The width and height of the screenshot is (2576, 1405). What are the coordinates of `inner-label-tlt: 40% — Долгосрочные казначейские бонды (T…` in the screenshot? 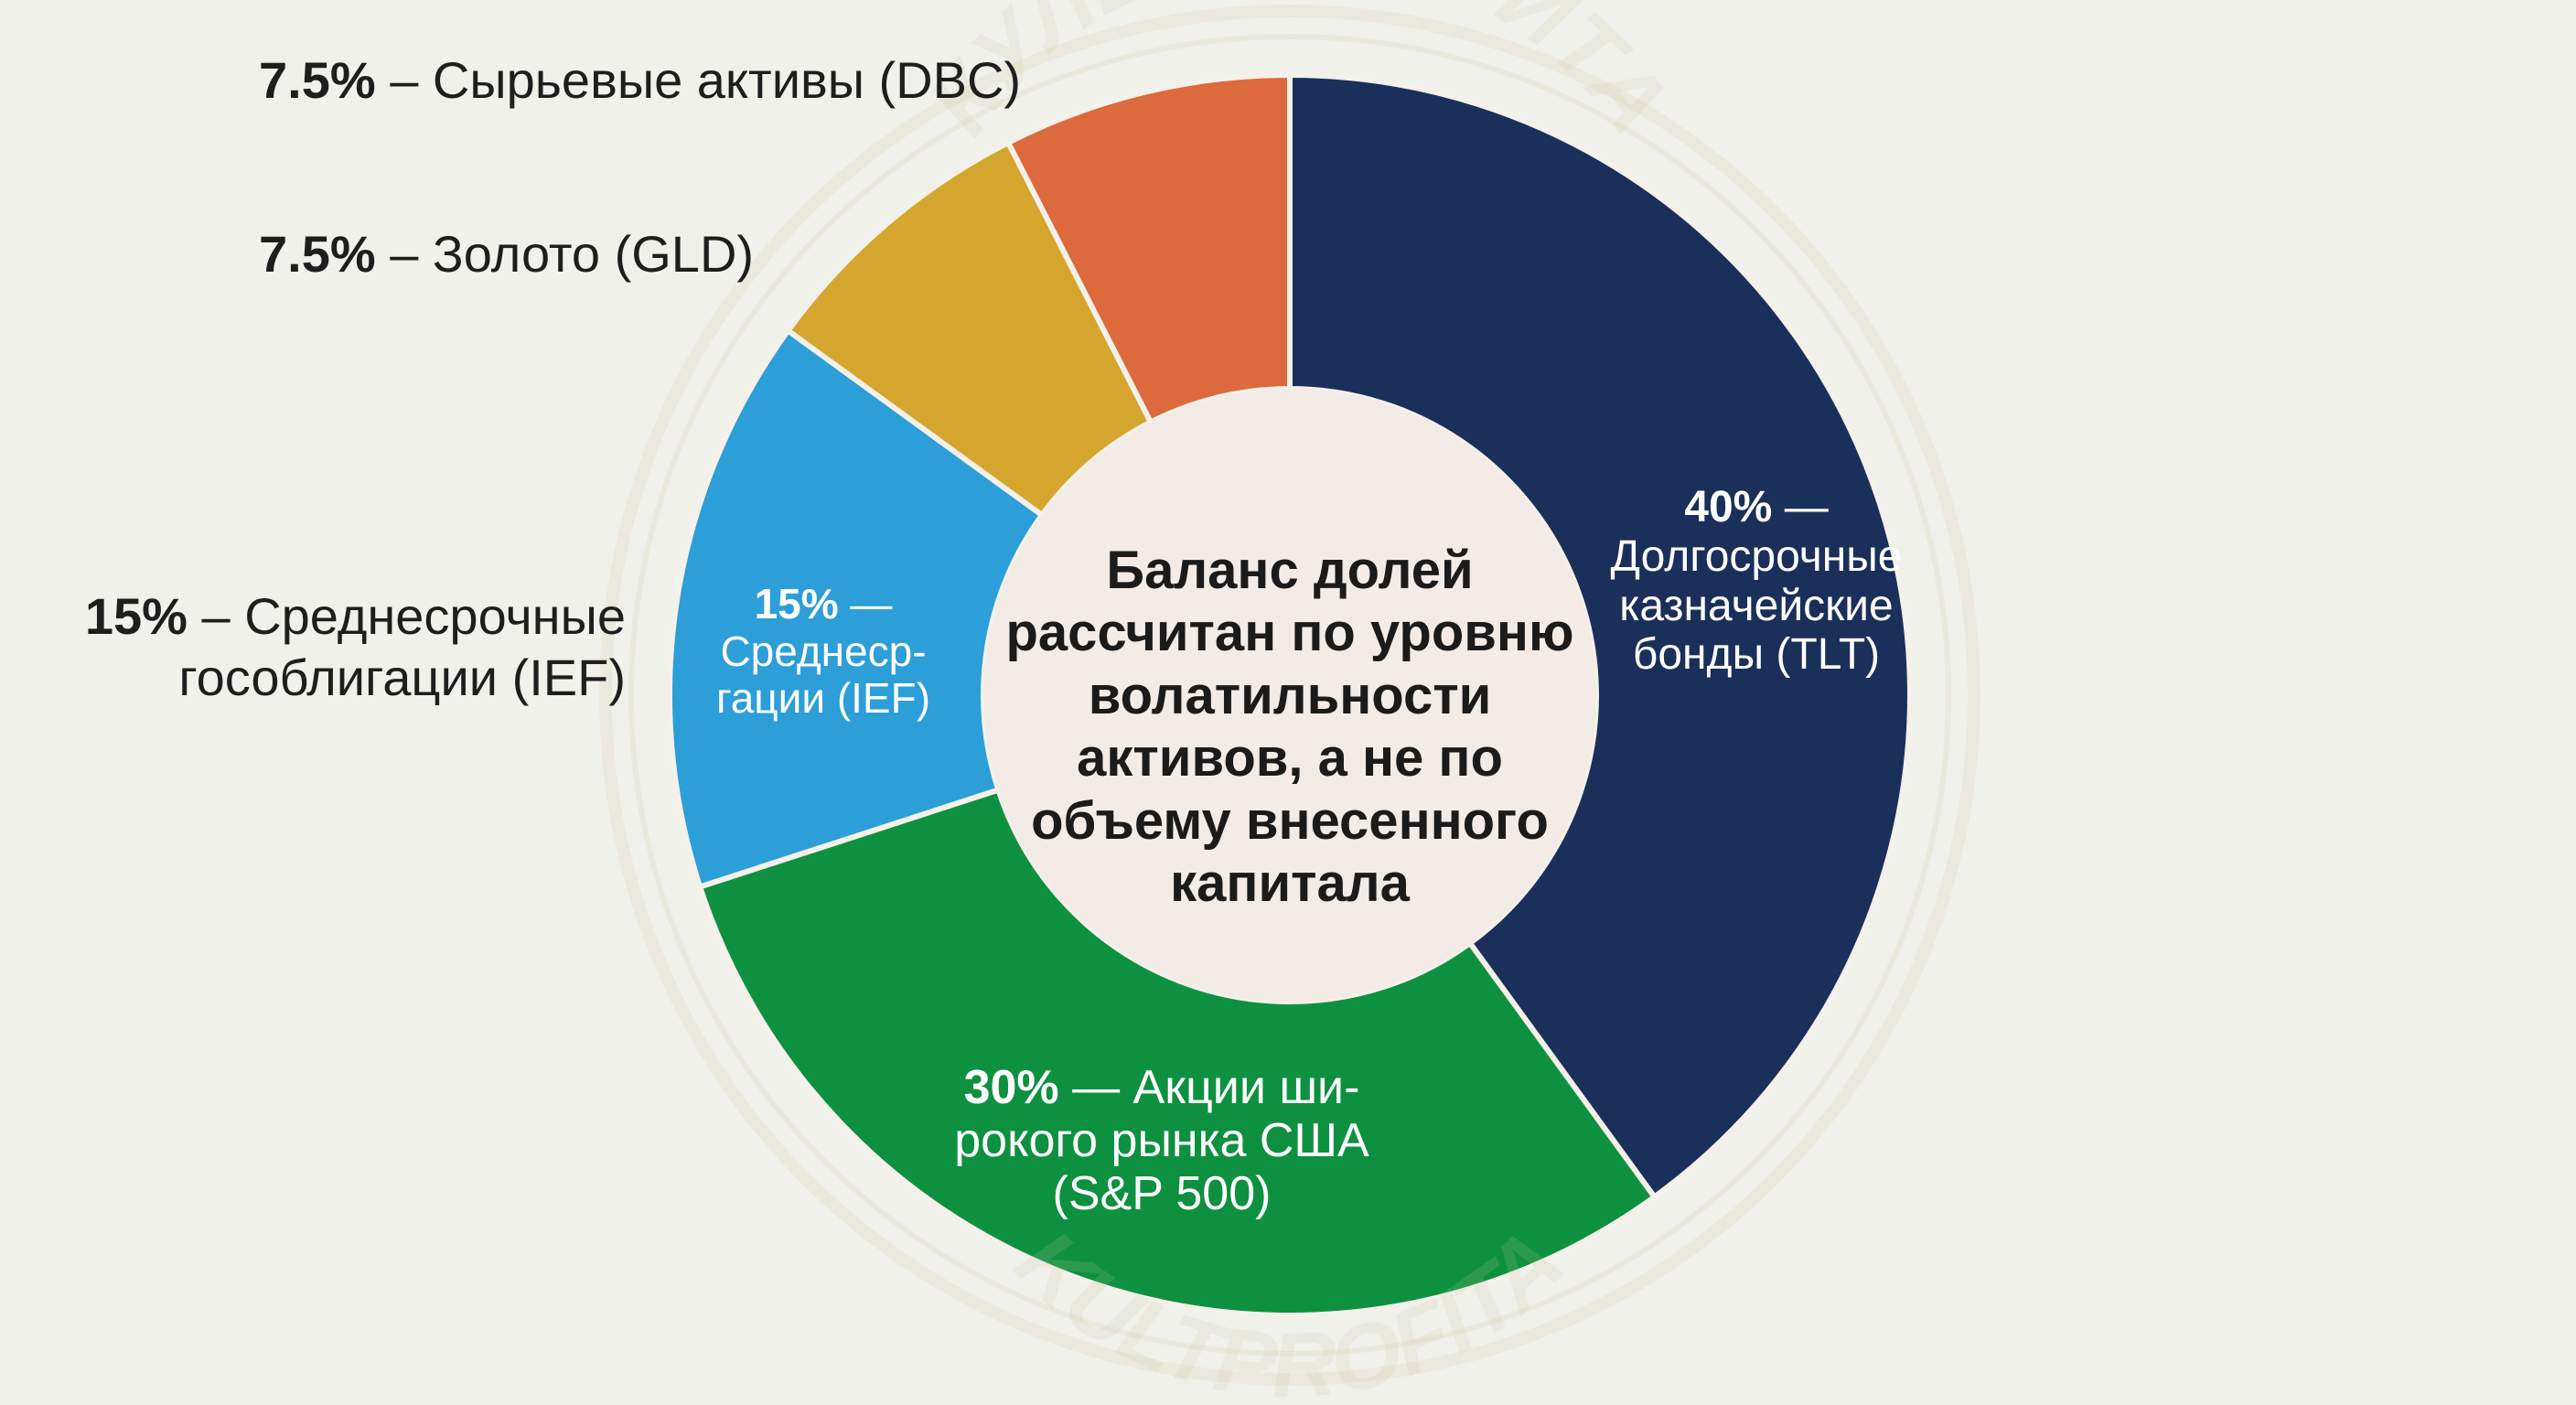 It's located at (1757, 581).